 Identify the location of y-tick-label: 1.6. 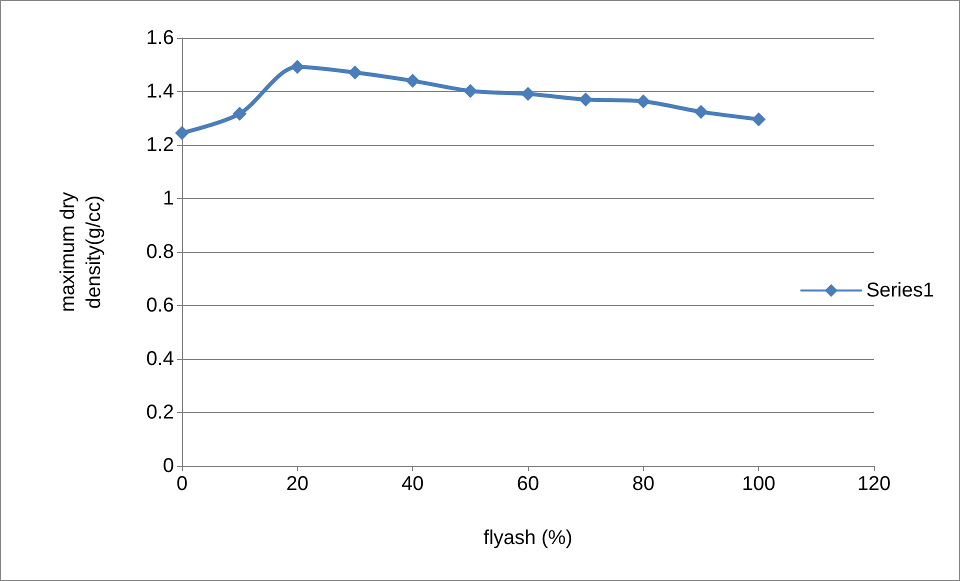
(160, 38).